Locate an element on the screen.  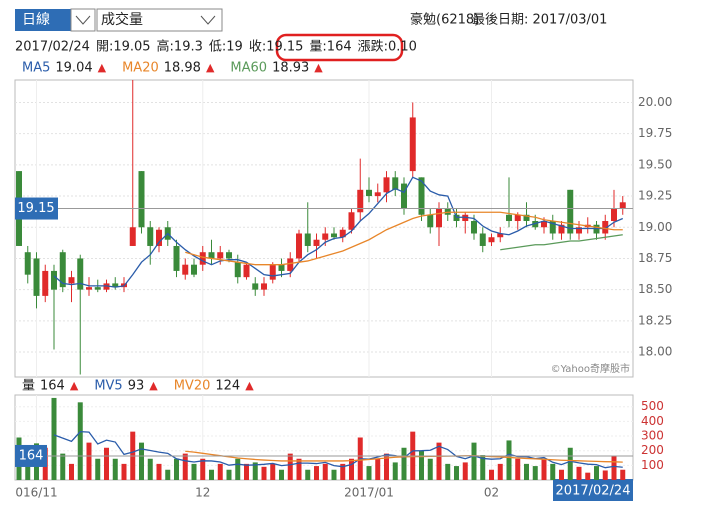
period-select is located at coordinates (43, 20).